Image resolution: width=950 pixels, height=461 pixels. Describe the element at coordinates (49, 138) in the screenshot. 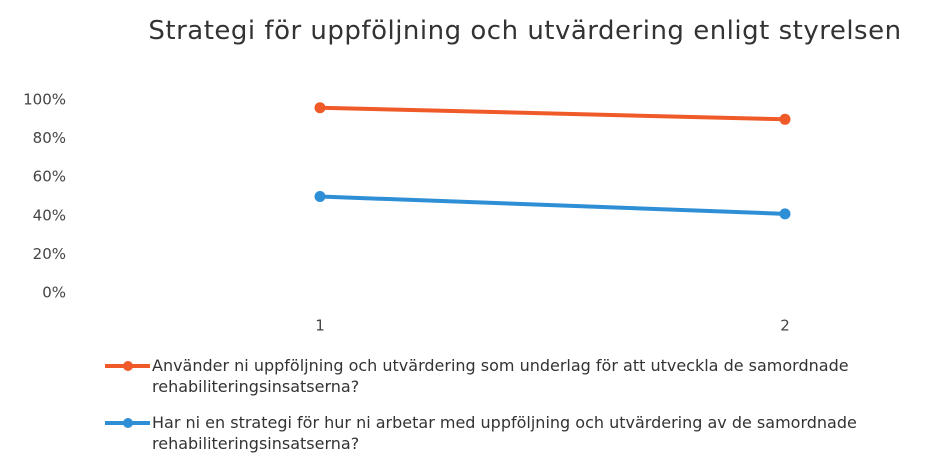

I see `y-tick-label: 80%` at that location.